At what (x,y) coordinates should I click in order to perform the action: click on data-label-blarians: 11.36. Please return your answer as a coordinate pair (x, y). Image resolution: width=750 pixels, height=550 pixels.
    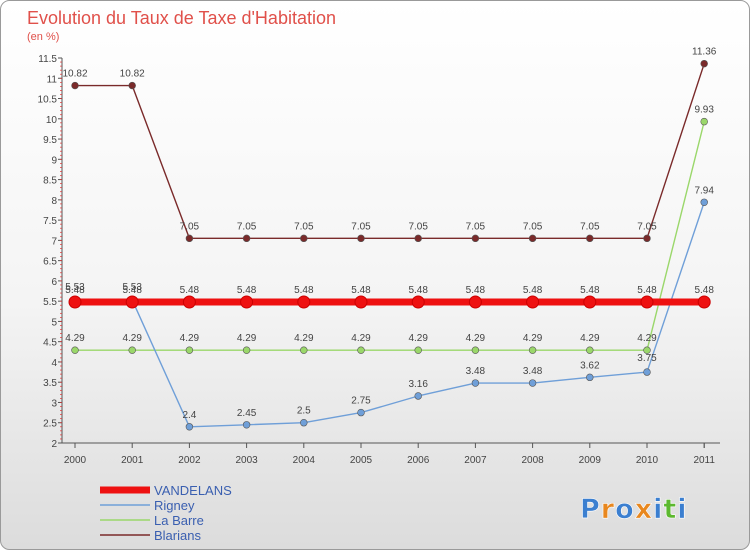
    Looking at the image, I should click on (704, 52).